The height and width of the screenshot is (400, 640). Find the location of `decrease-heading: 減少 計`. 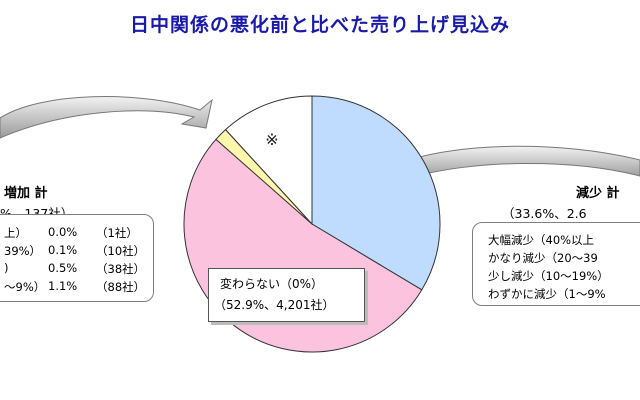

decrease-heading: 減少 計 is located at coordinates (598, 193).